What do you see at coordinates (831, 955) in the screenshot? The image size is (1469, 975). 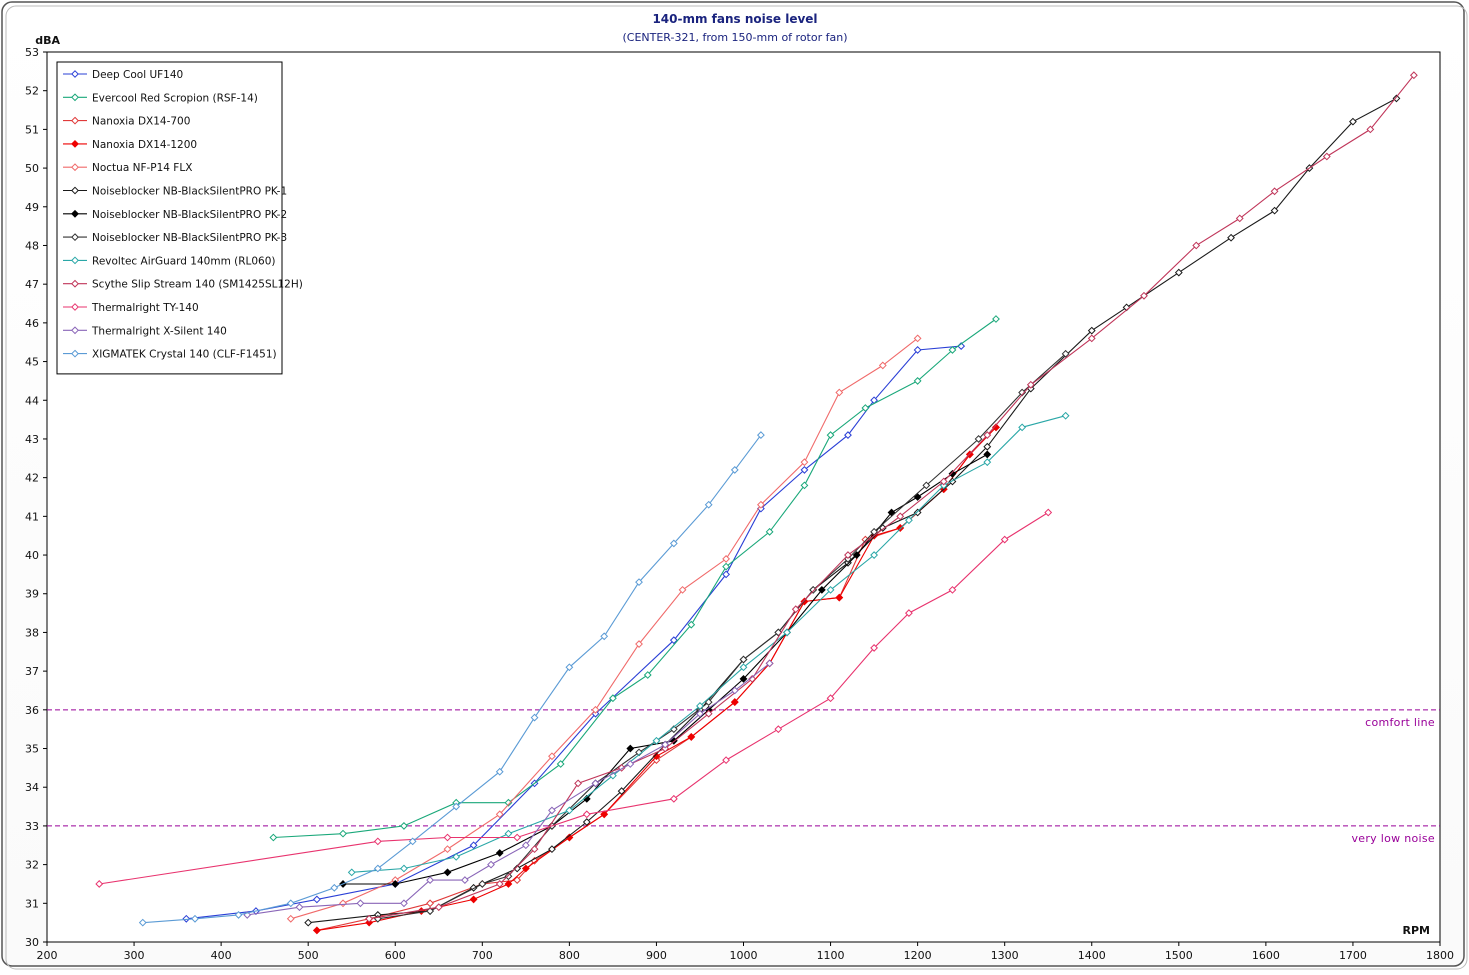 I see `x-tick-label: 1100` at bounding box center [831, 955].